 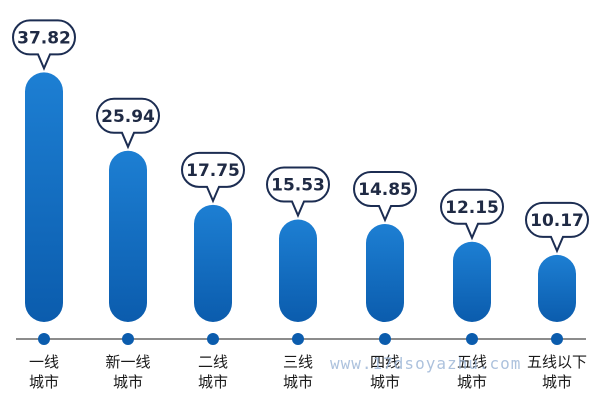 I want to click on category-label-line: 五线以下, so click(x=556, y=362).